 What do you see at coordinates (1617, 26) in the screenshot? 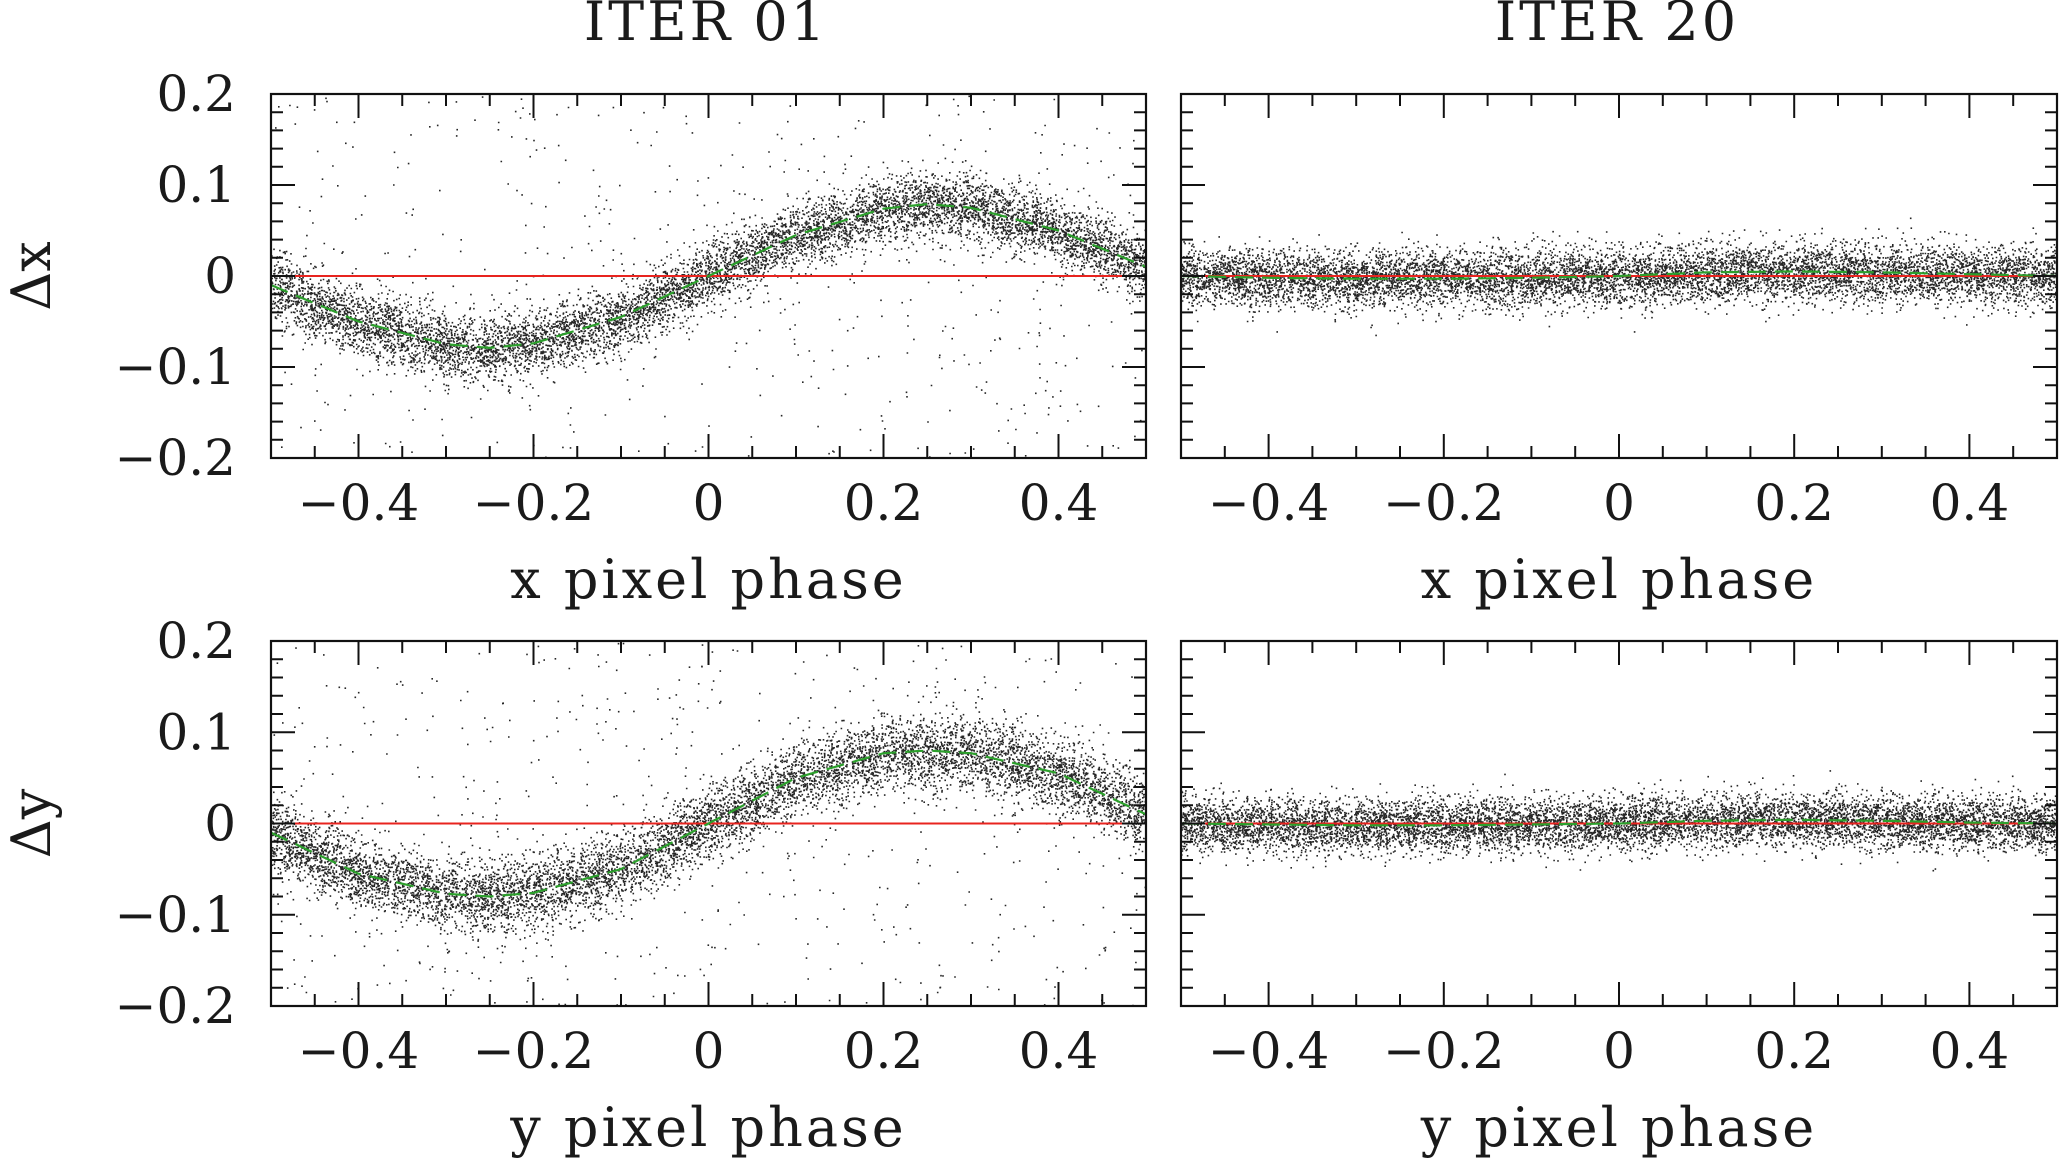
I see `column-title-iter-20: ITER 20` at bounding box center [1617, 26].